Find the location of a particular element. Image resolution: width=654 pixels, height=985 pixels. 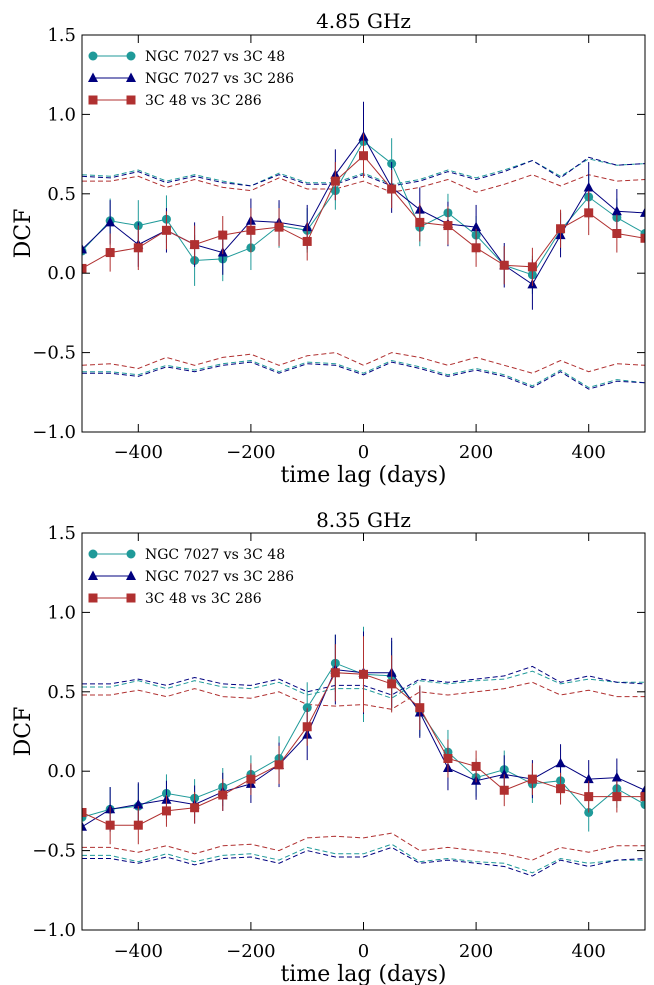

y-tick-label: 1.0 is located at coordinates (61, 612).